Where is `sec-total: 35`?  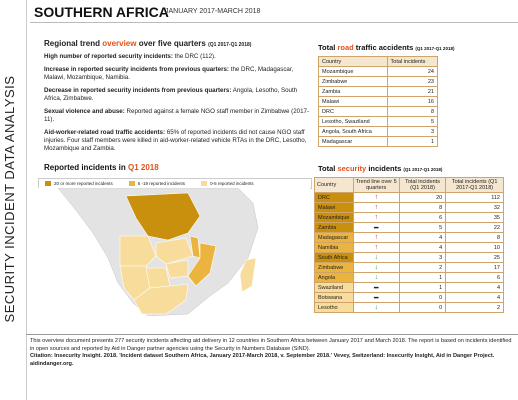 sec-total: 35 is located at coordinates (474, 217).